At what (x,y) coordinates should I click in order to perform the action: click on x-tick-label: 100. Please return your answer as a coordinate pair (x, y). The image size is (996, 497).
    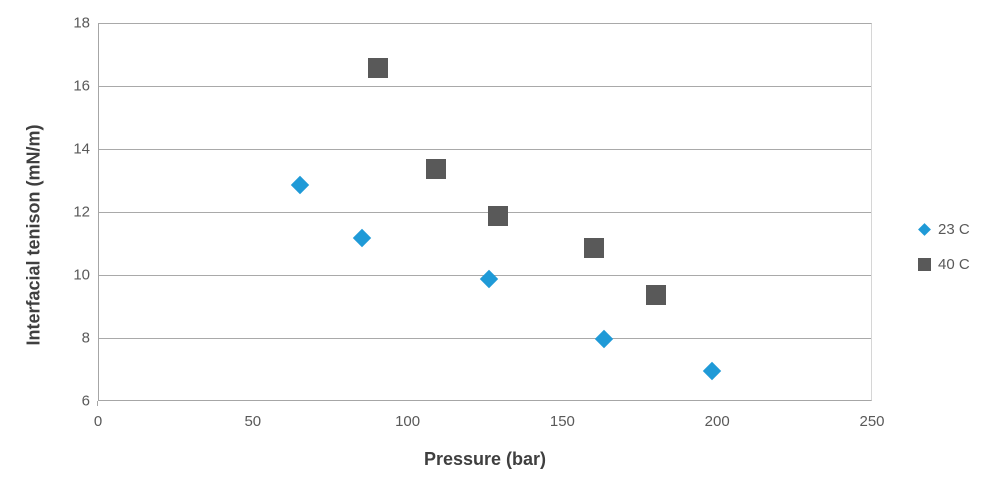
    Looking at the image, I should click on (408, 421).